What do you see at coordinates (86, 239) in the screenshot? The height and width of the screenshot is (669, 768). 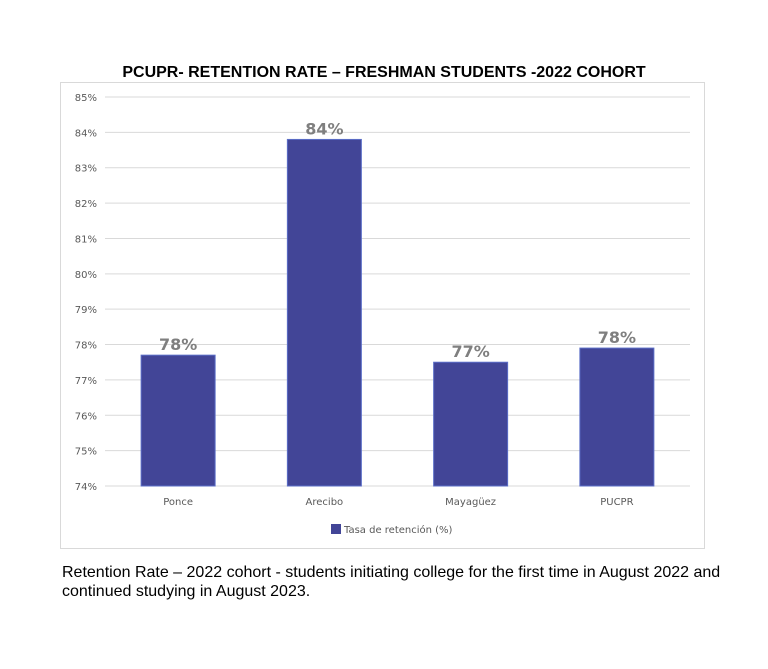 I see `y-tick-label: 81%` at bounding box center [86, 239].